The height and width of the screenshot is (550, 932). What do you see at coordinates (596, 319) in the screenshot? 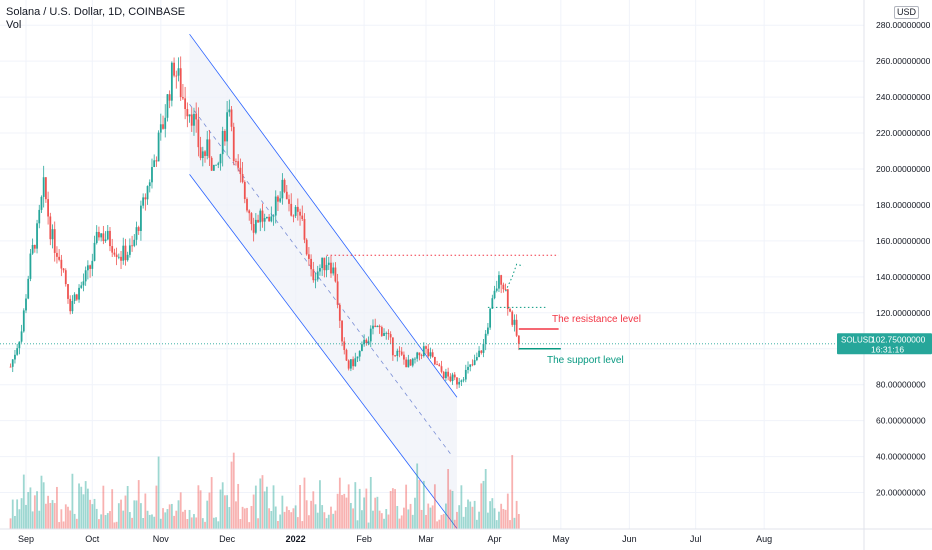
I see `resistance-label: The resistance level` at bounding box center [596, 319].